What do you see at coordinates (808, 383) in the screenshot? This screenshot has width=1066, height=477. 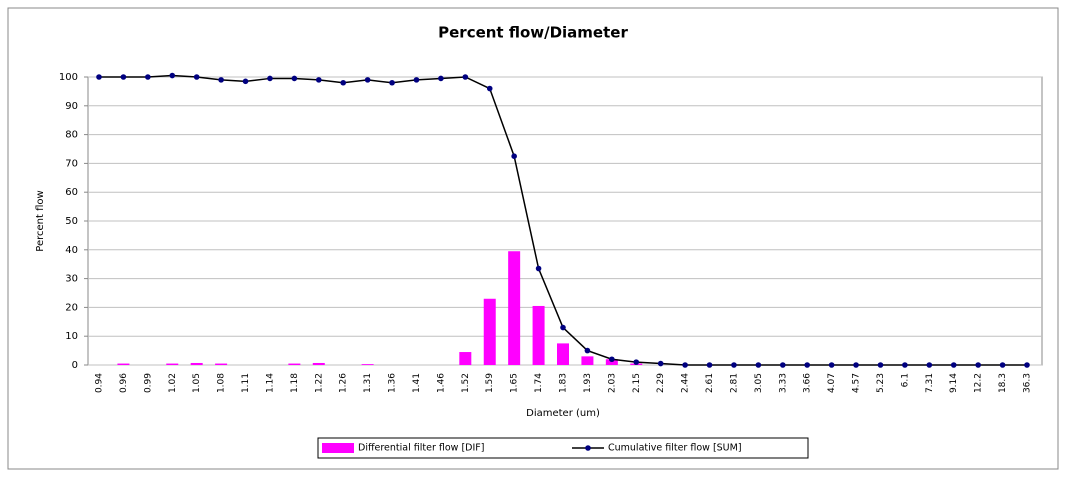 I see `x-tick-label: 3.66` at bounding box center [808, 383].